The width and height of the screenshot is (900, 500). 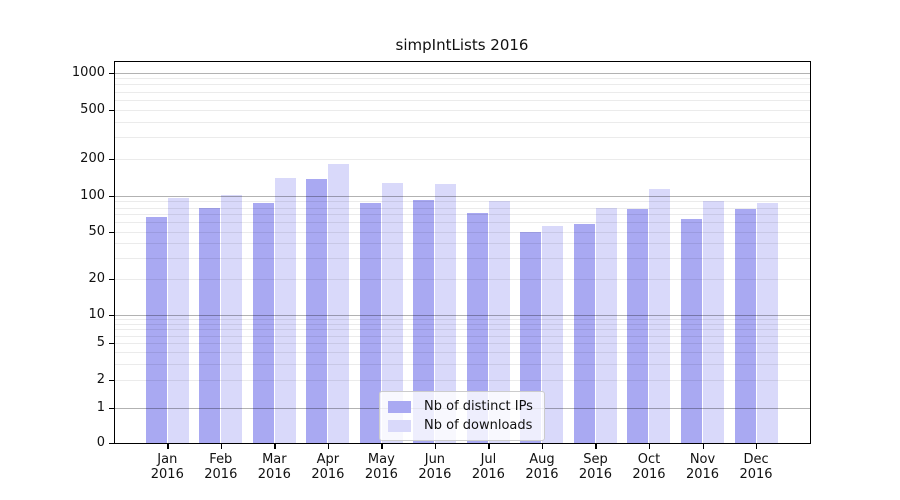 I want to click on y-tick-label-50: 50, so click(x=96, y=231).